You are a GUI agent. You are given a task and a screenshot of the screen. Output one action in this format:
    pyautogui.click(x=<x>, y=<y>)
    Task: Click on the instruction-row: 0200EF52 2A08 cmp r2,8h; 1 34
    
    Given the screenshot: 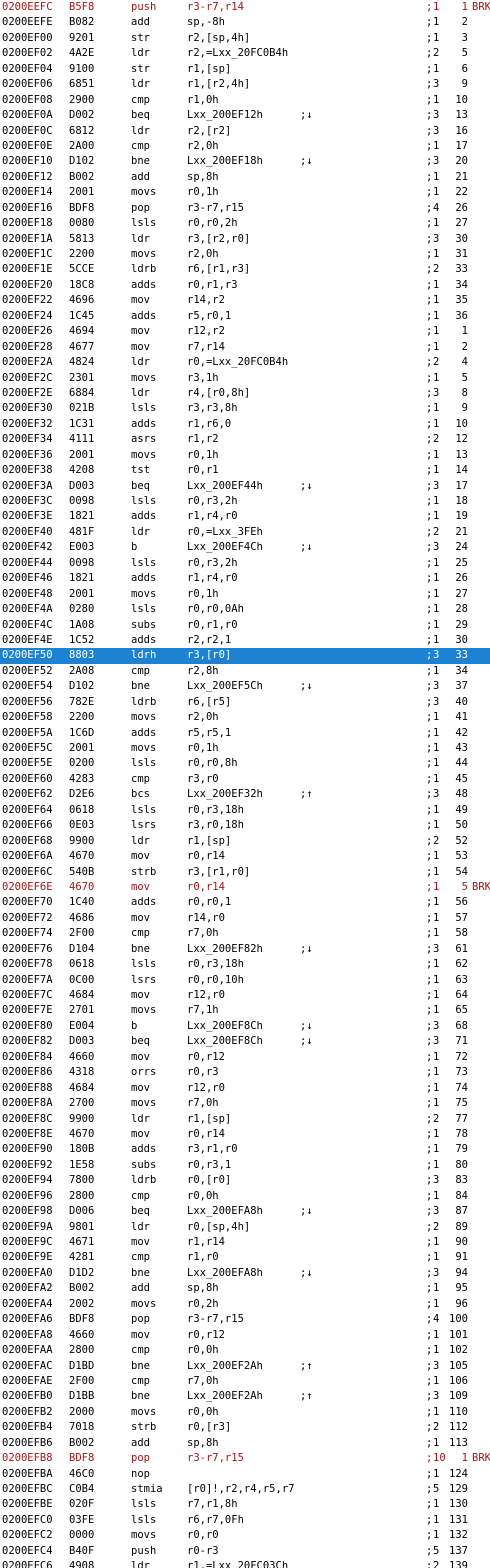 What is the action you would take?
    pyautogui.click(x=245, y=671)
    